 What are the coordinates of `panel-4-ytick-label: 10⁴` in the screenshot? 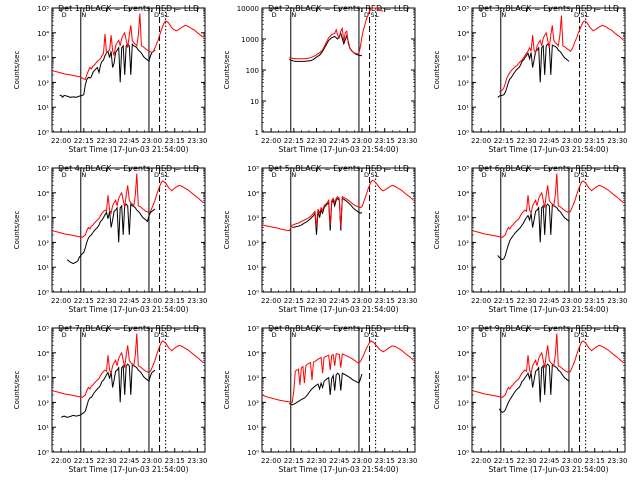 It's located at (43, 194).